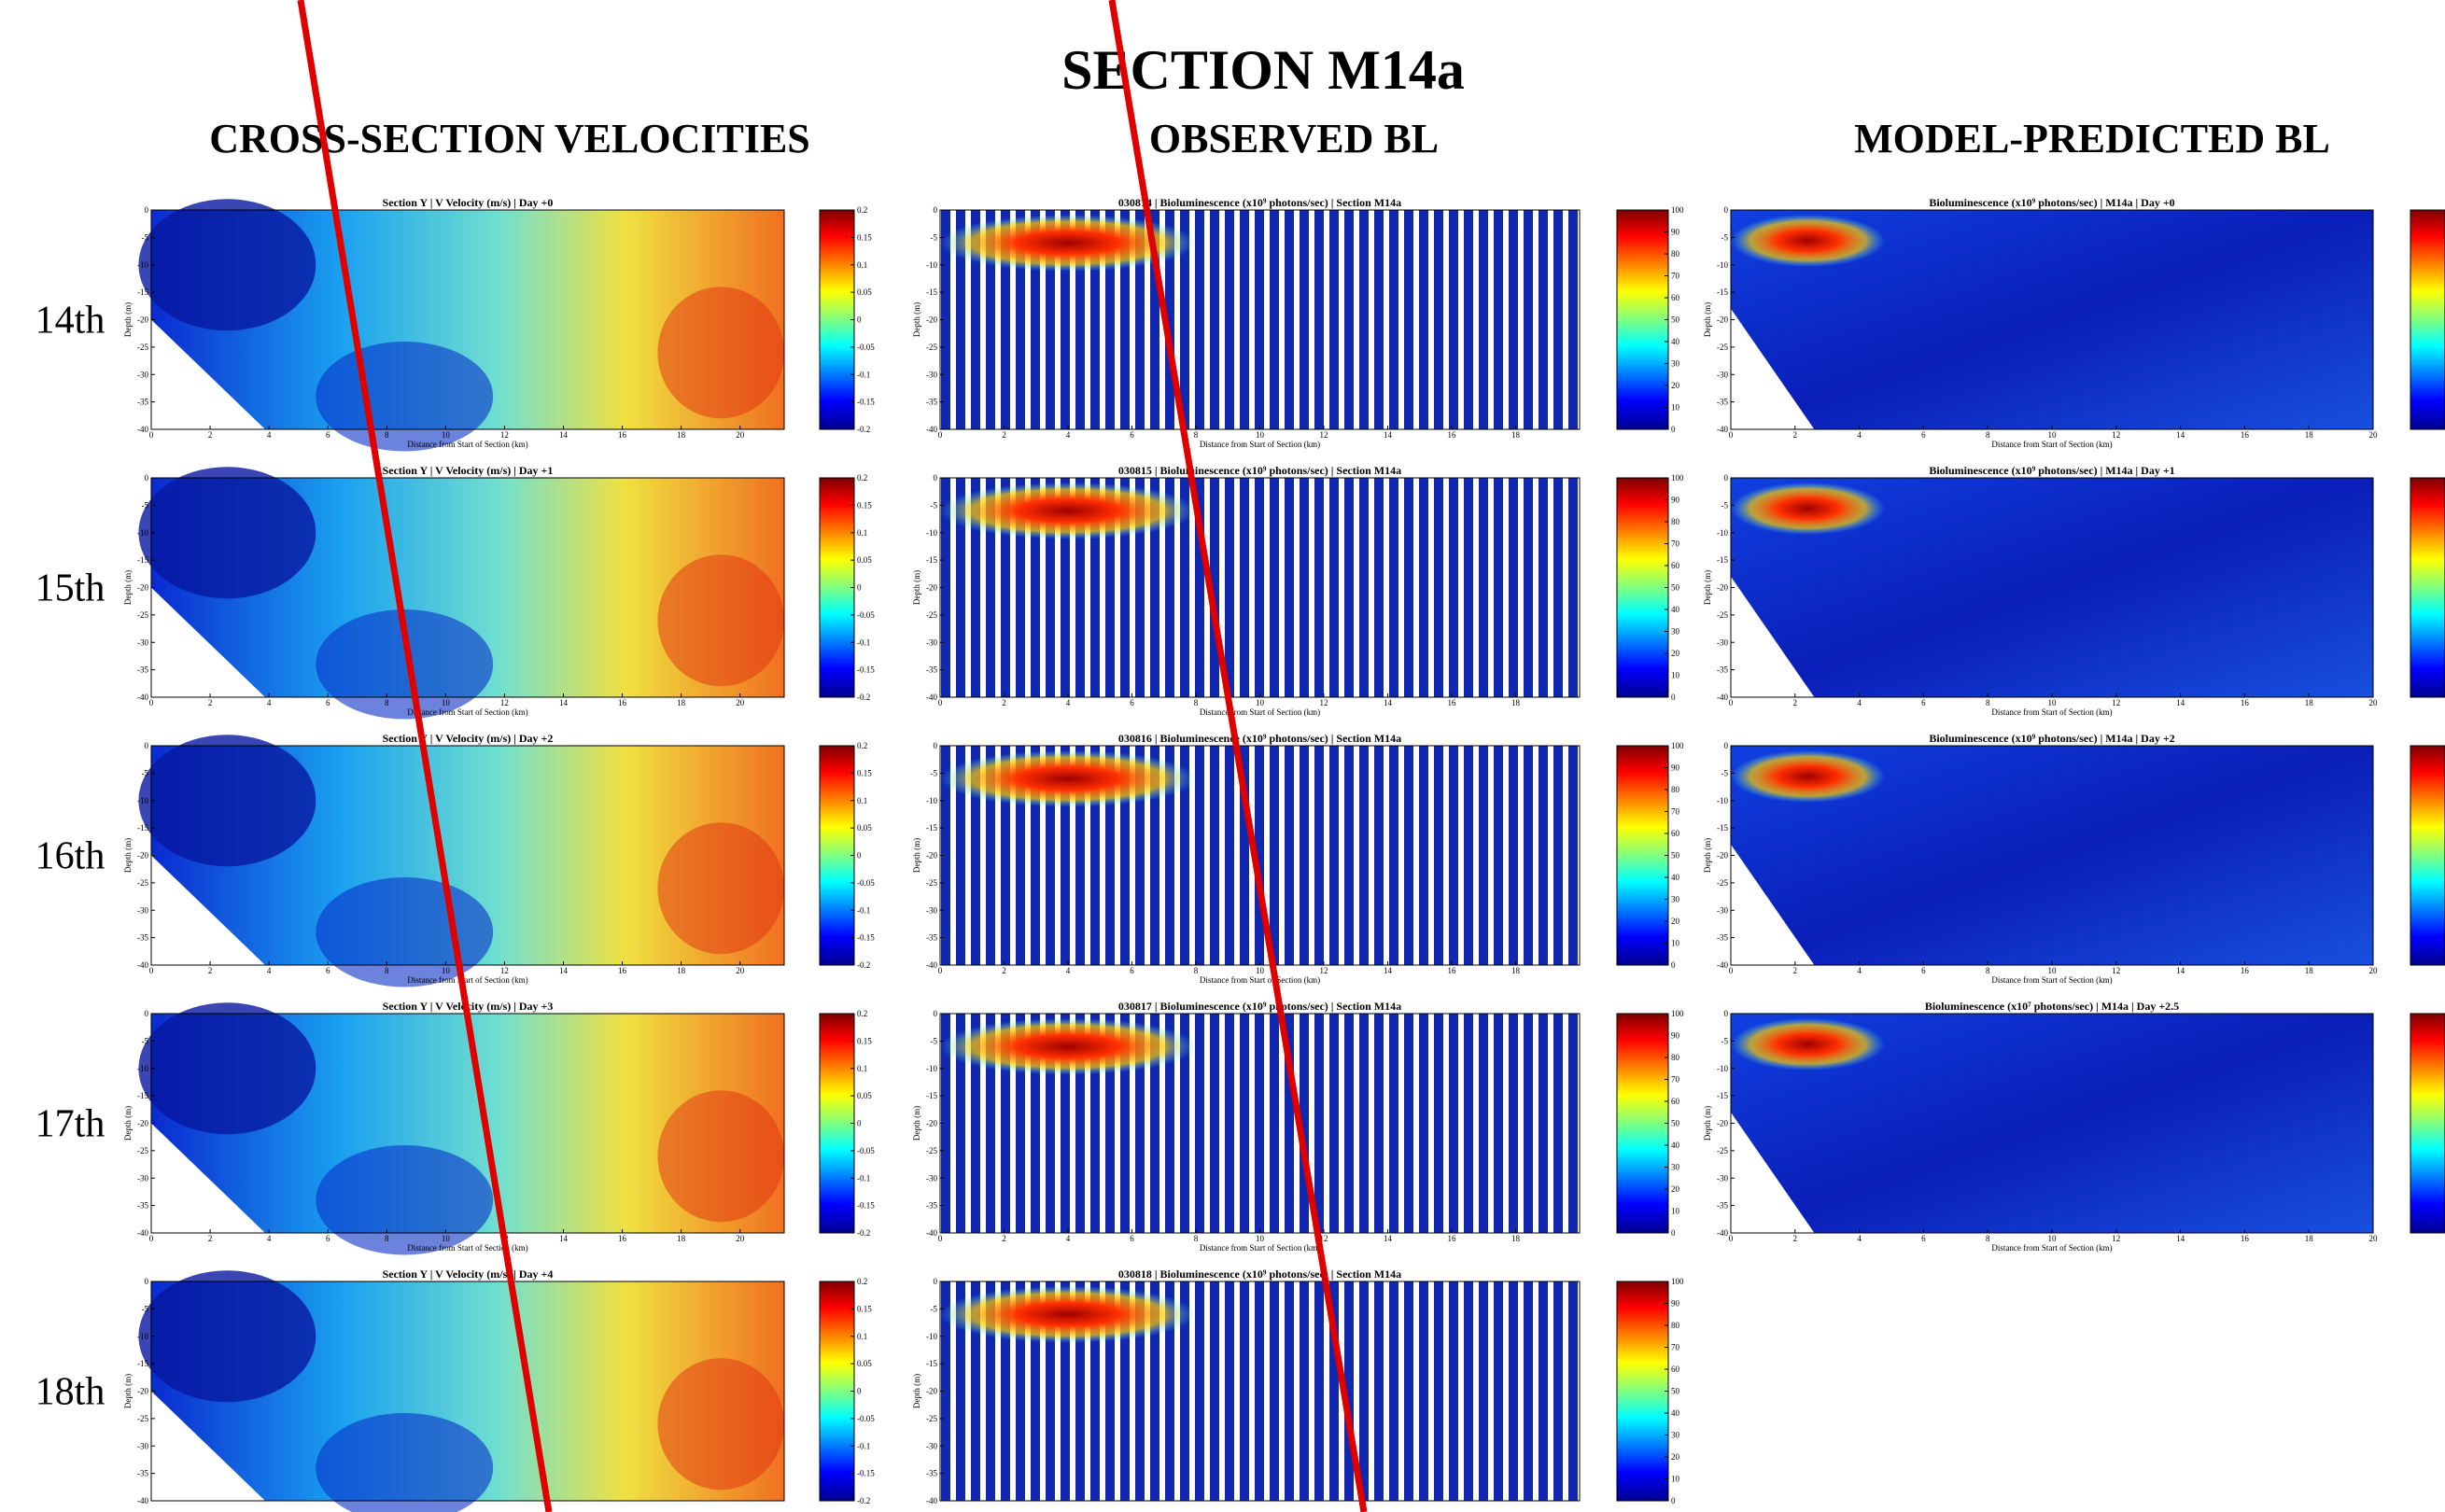 This screenshot has width=2445, height=1512. Describe the element at coordinates (863, 910) in the screenshot. I see `colorbar-tick-label: -0.1` at that location.